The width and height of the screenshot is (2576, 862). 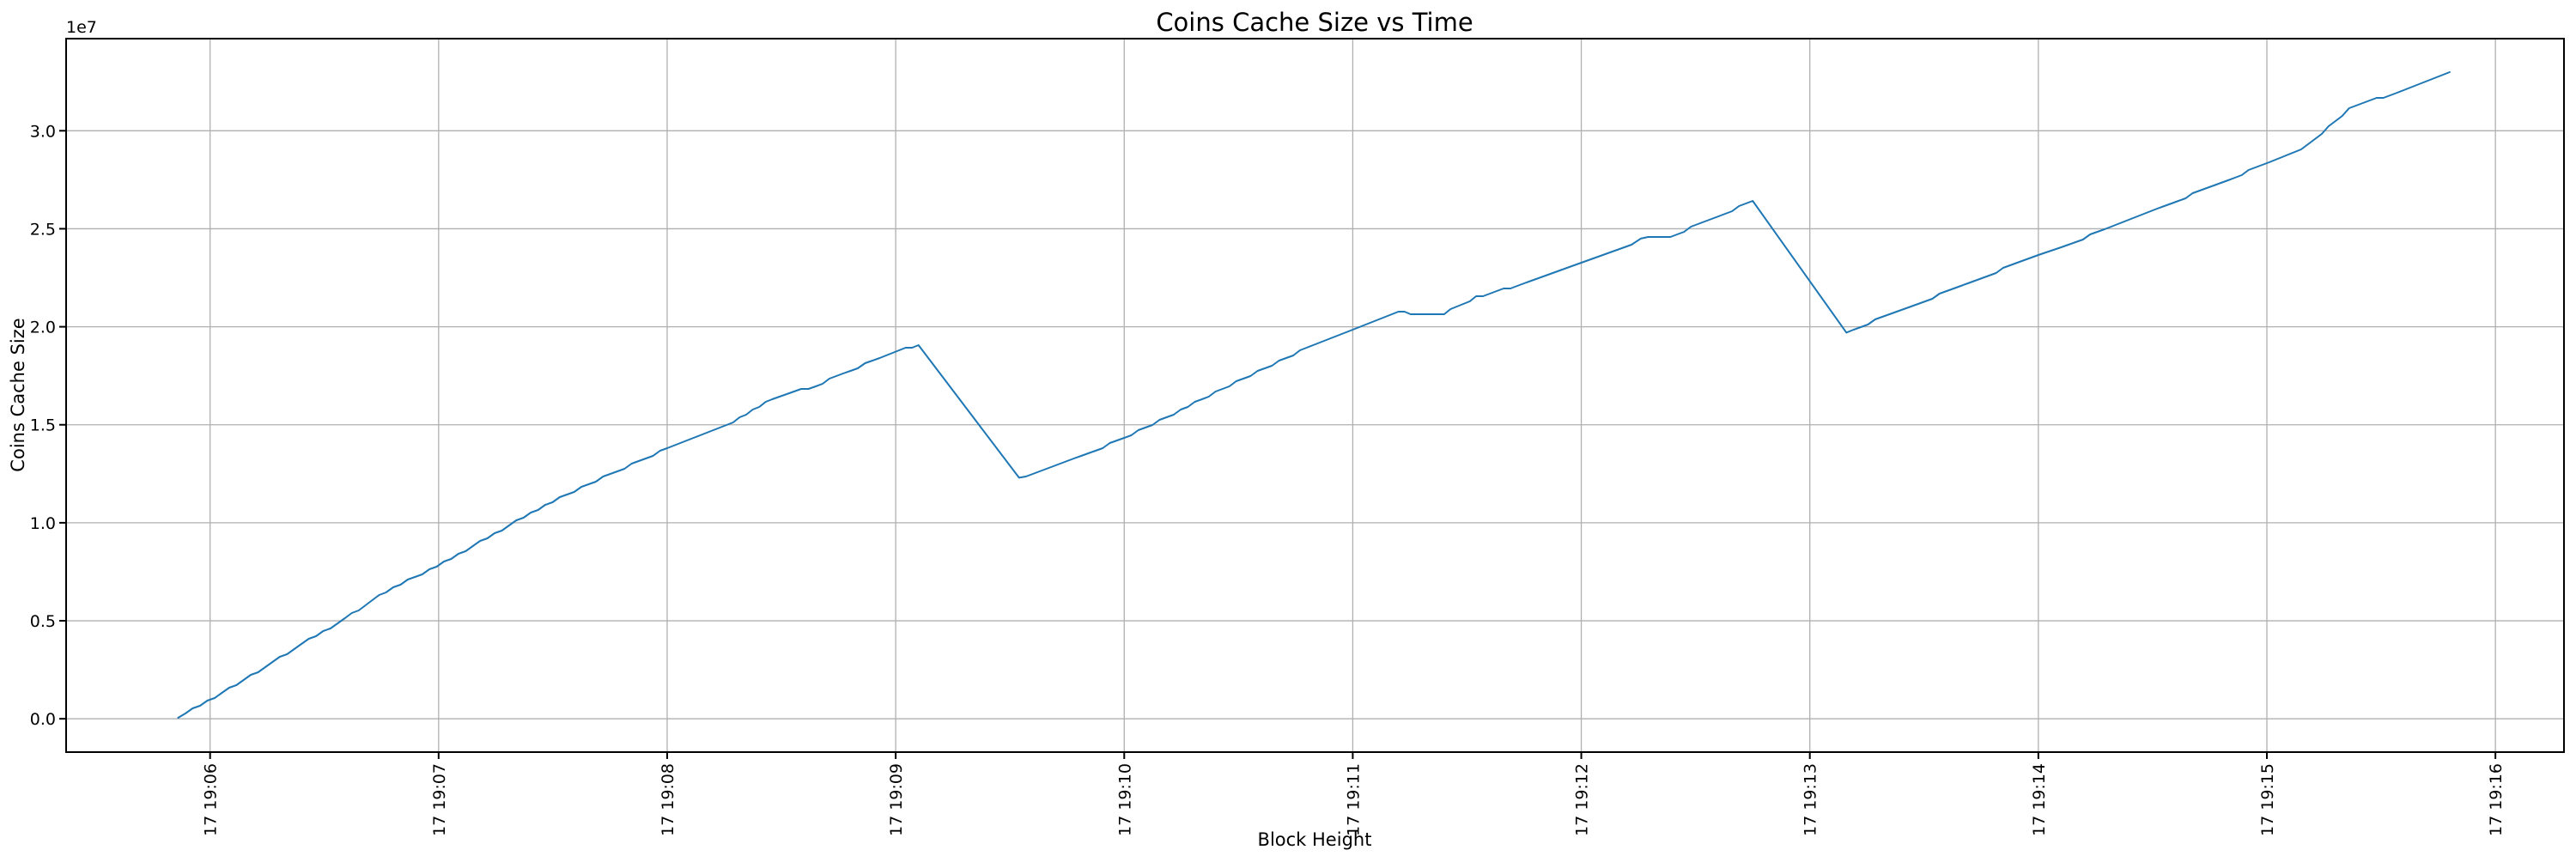 What do you see at coordinates (896, 799) in the screenshot?
I see `x-tick-label: 17 19:09` at bounding box center [896, 799].